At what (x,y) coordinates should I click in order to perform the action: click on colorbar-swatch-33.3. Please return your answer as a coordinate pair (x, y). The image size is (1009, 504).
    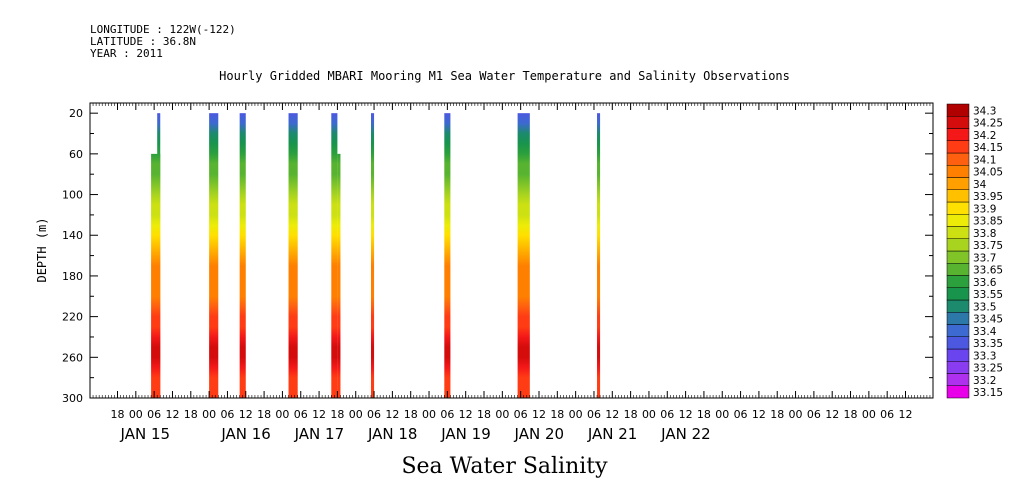
    Looking at the image, I should click on (958, 355).